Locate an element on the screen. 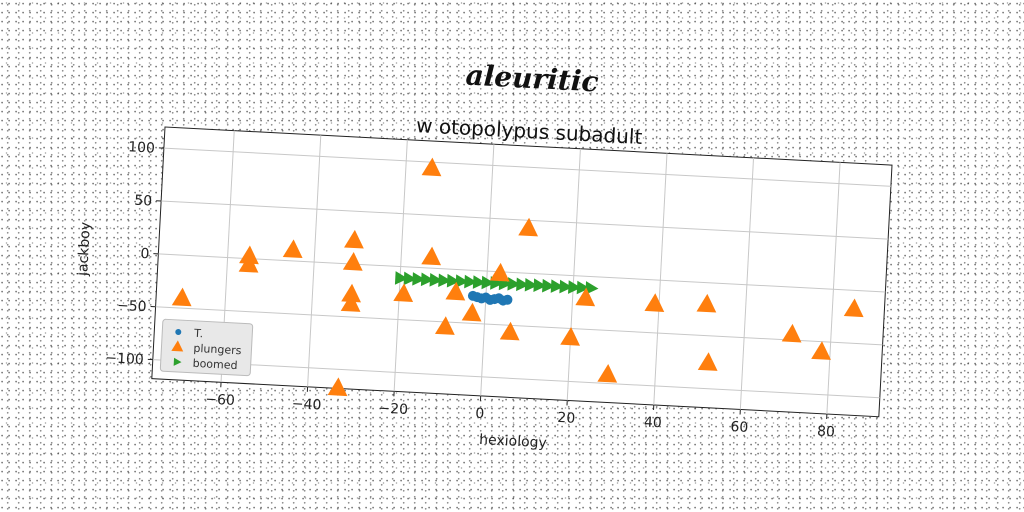  legend-box is located at coordinates (206, 347).